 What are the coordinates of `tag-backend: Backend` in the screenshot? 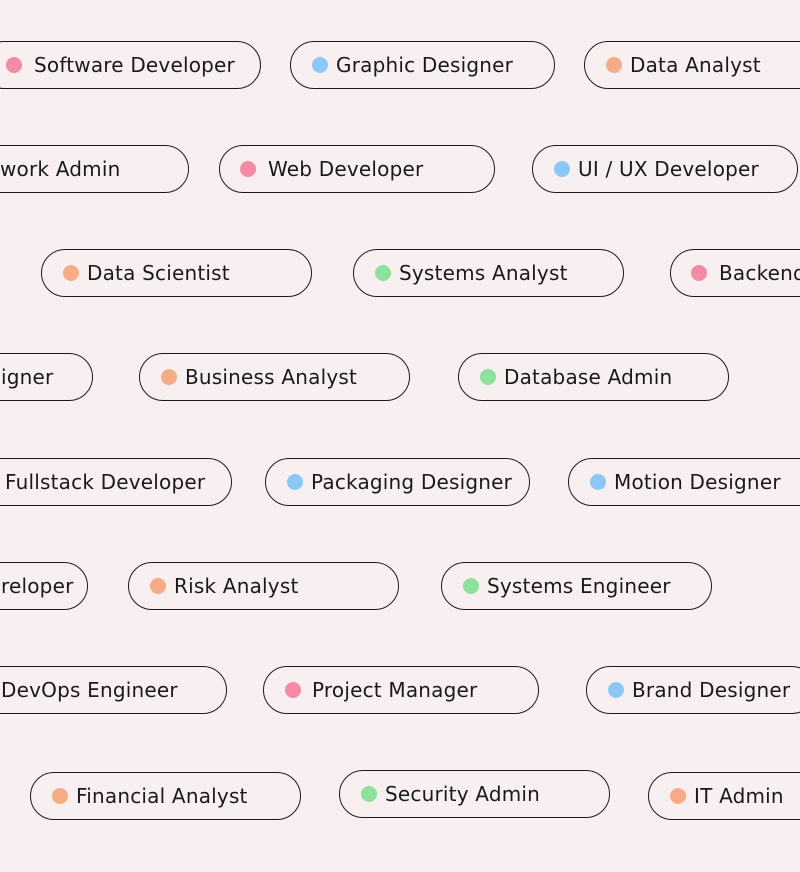 It's located at (735, 273).